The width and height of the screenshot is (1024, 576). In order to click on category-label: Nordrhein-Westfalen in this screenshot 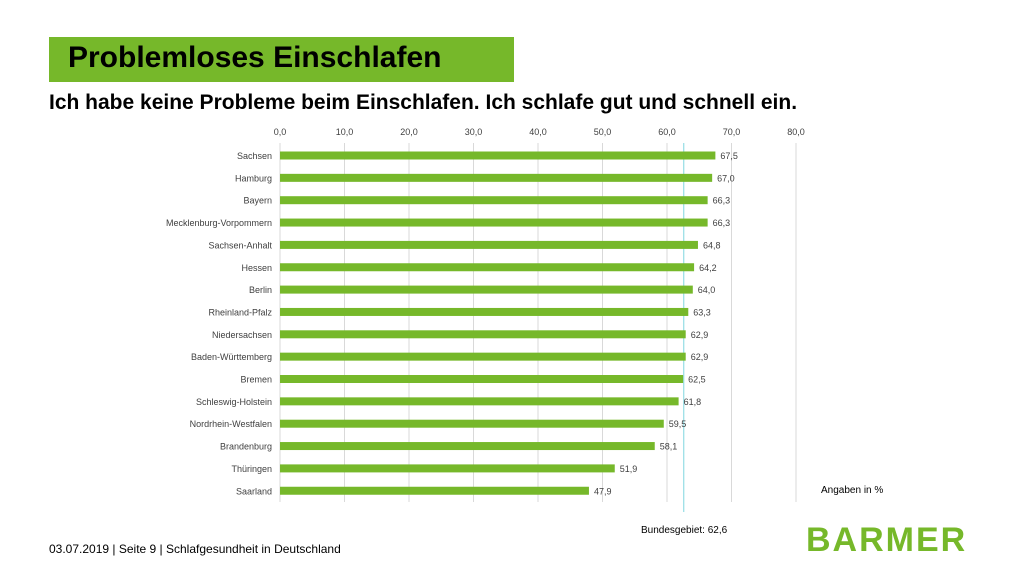, I will do `click(231, 424)`.